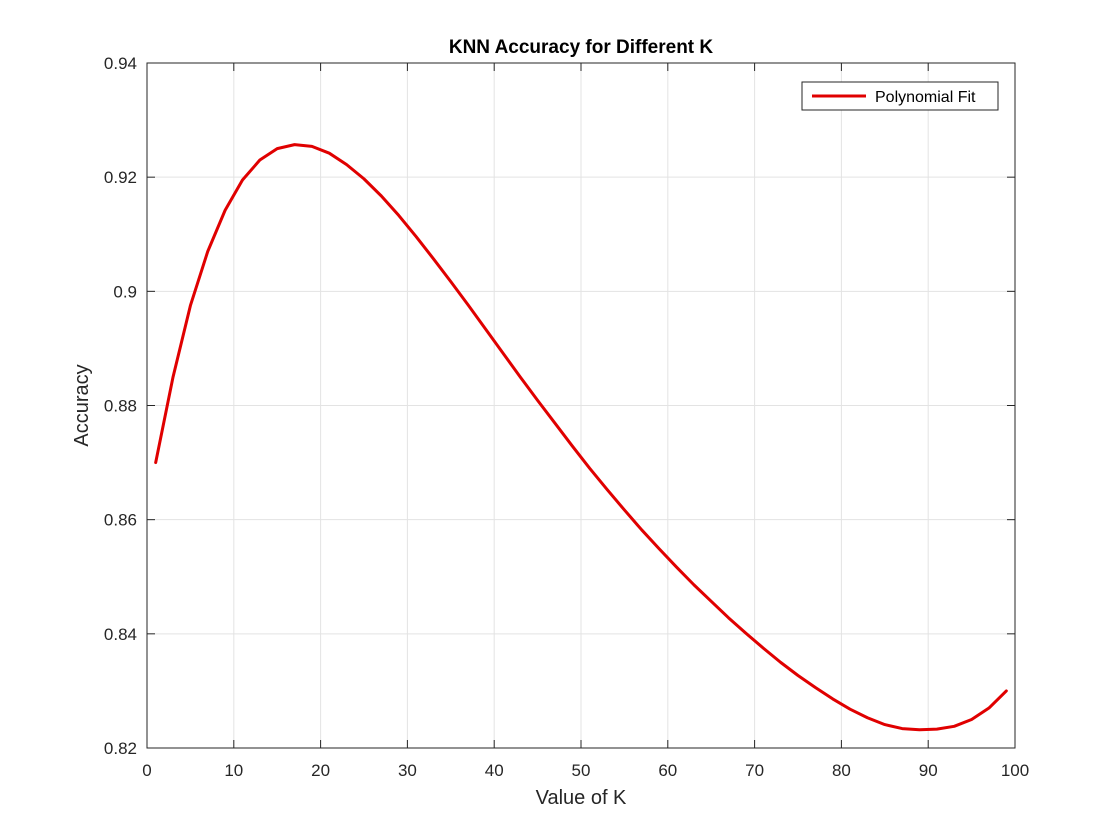  I want to click on x-tick-label: 80, so click(841, 770).